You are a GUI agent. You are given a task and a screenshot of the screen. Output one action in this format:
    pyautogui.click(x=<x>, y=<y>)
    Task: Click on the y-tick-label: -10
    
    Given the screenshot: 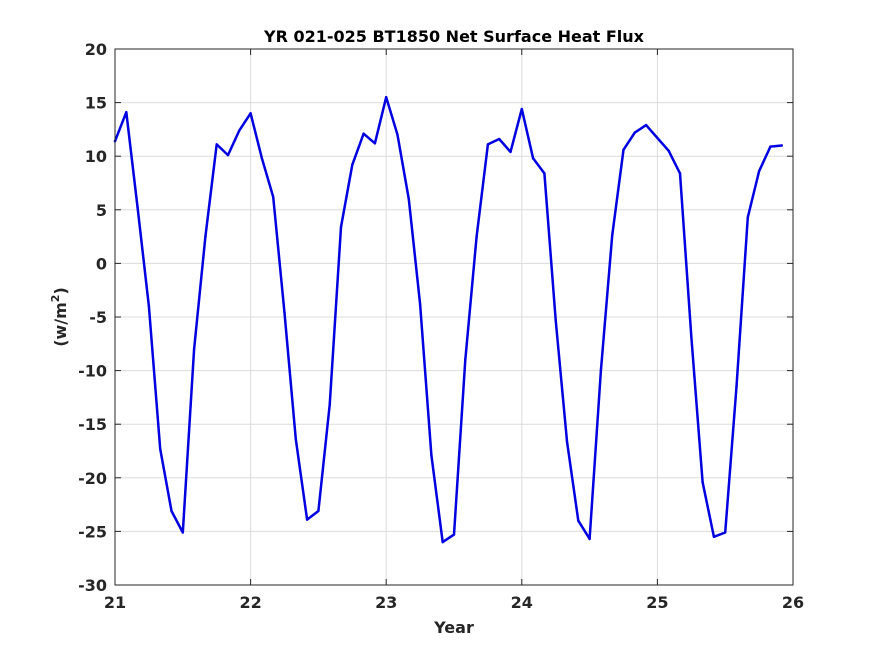 What is the action you would take?
    pyautogui.click(x=92, y=371)
    